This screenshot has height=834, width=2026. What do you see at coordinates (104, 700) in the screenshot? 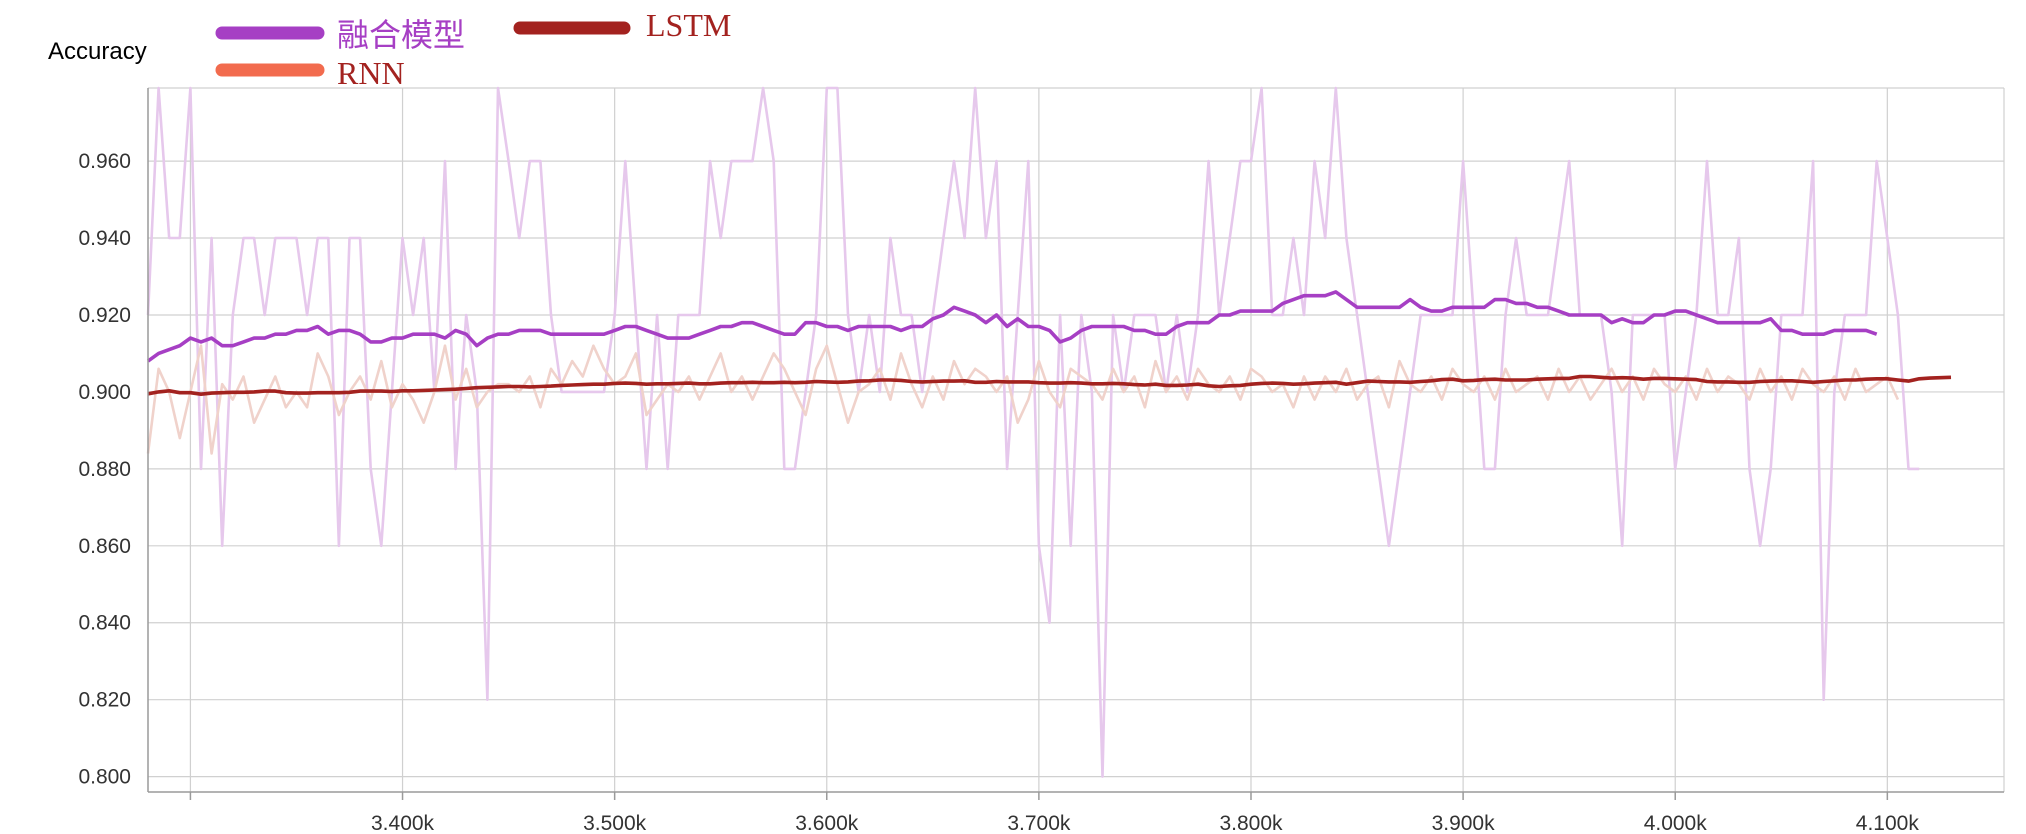
I see `y-tick-label: 0.820` at bounding box center [104, 700].